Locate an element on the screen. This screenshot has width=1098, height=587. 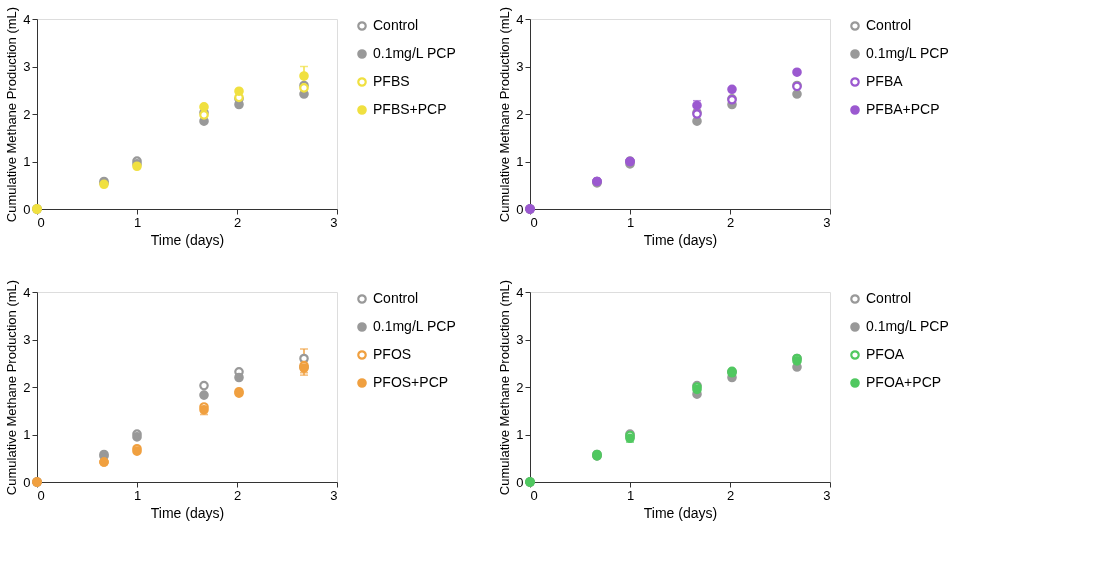
legend-label: PFBS is located at coordinates (391, 81).